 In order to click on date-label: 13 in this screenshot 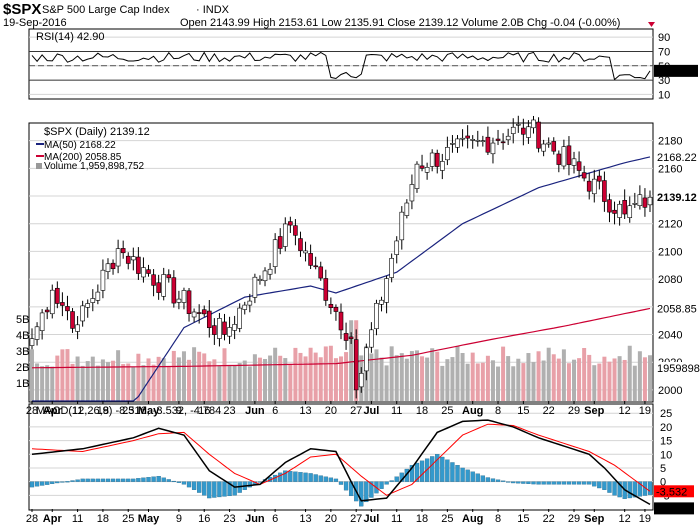, I will do `click(305, 519)`.